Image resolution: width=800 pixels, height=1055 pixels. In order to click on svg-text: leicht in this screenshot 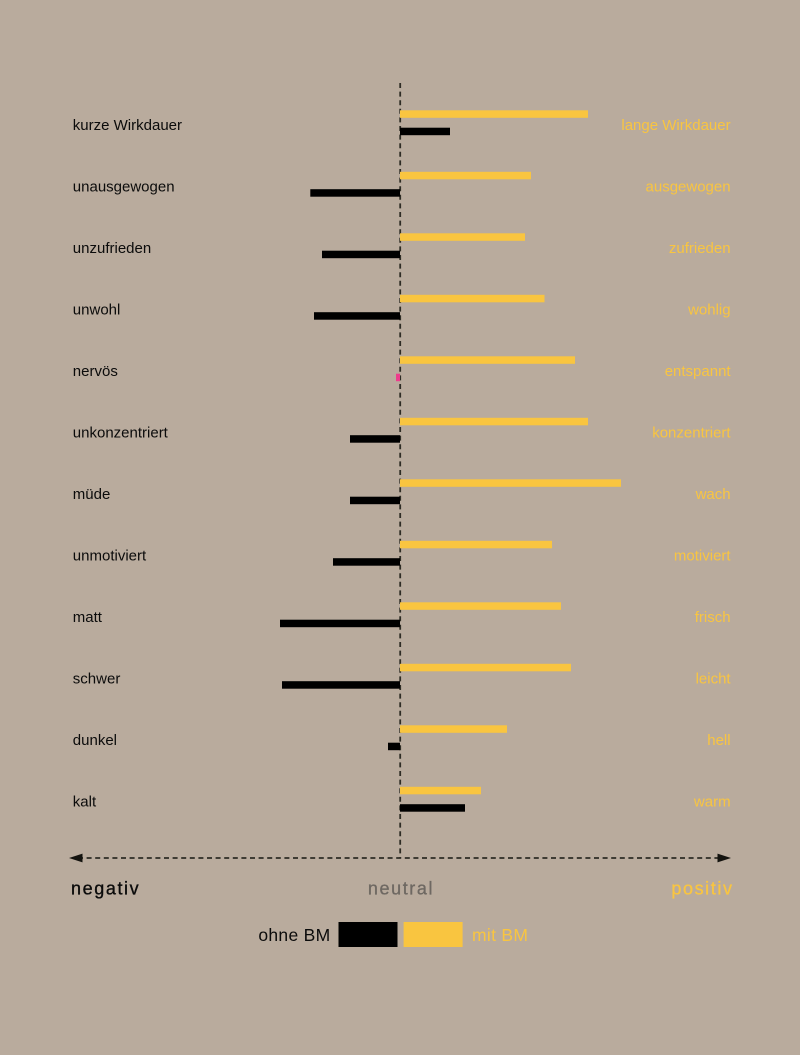, I will do `click(714, 679)`.